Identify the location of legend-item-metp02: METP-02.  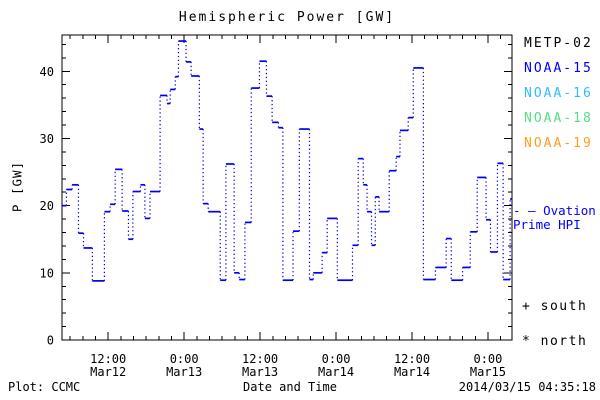
(558, 43).